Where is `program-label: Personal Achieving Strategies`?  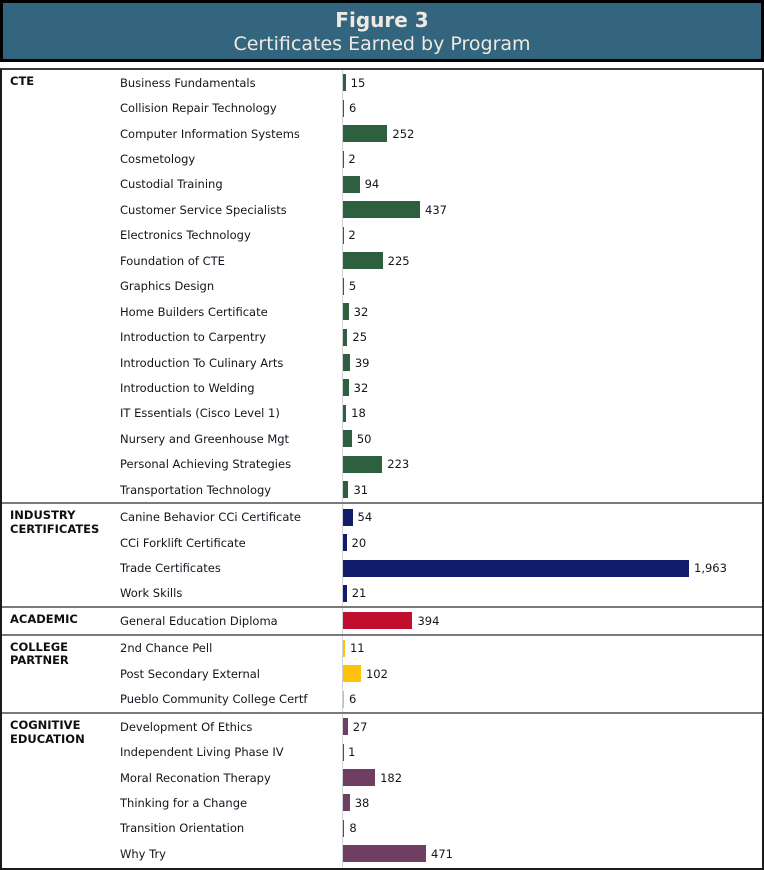
program-label: Personal Achieving Strategies is located at coordinates (206, 464).